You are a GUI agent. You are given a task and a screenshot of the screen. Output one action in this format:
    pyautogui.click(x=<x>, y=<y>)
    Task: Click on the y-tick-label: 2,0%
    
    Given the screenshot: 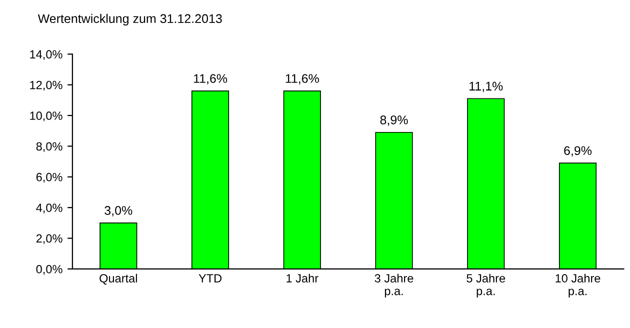 What is the action you would take?
    pyautogui.click(x=49, y=239)
    